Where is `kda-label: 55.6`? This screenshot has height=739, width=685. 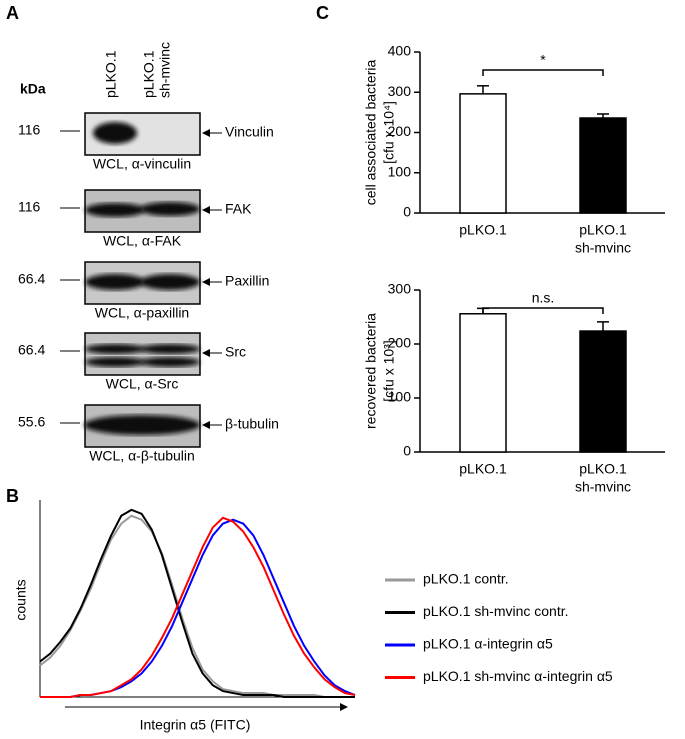
kda-label: 55.6 is located at coordinates (31, 422).